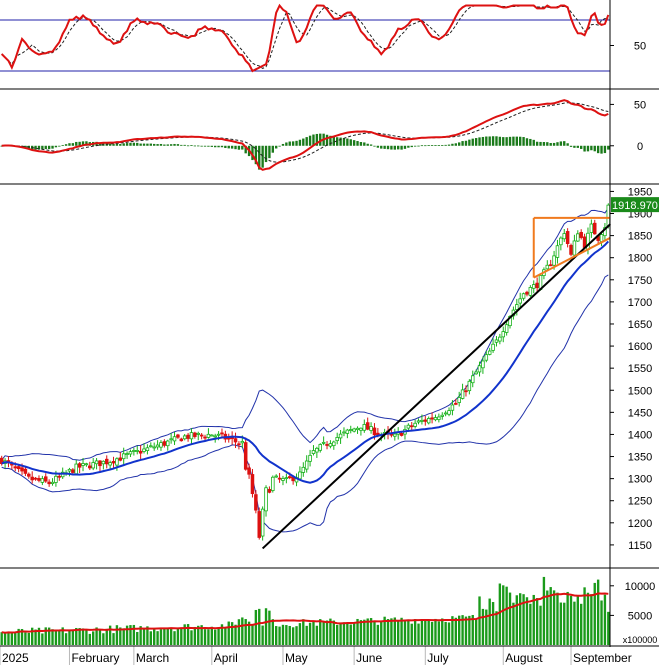 Image resolution: width=659 pixels, height=672 pixels. I want to click on x-tick-label: February, so click(95, 658).